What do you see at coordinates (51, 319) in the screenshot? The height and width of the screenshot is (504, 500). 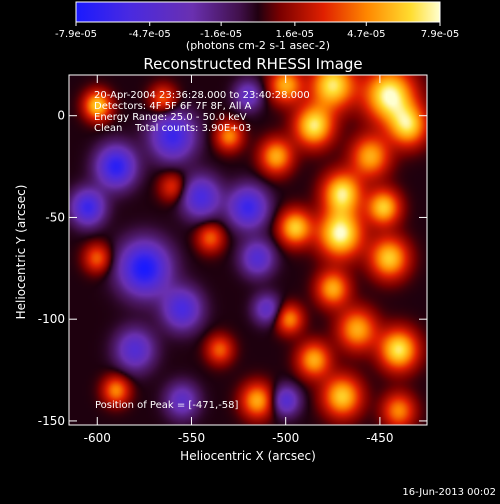 I see `y-tick-label: -100` at bounding box center [51, 319].